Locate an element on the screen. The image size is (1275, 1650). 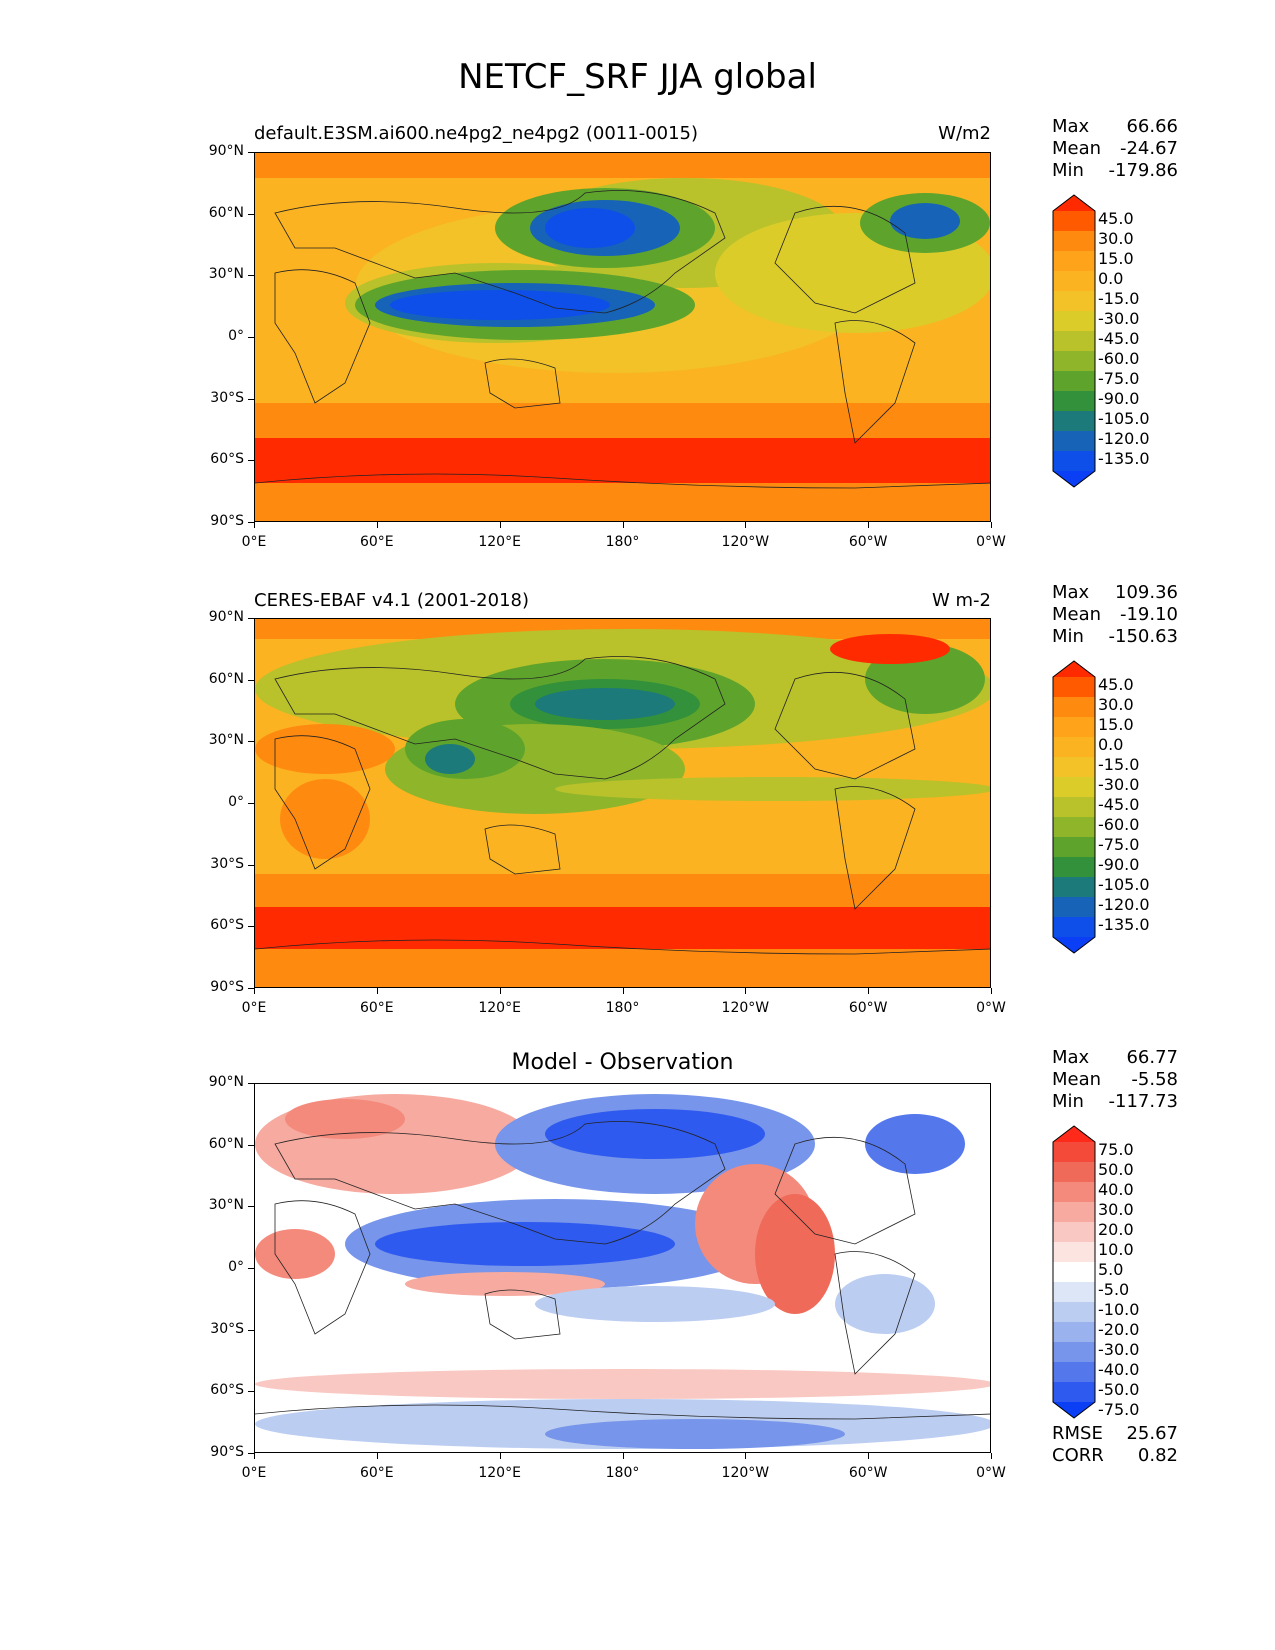
colorbar-outline is located at coordinates (1074, 807).